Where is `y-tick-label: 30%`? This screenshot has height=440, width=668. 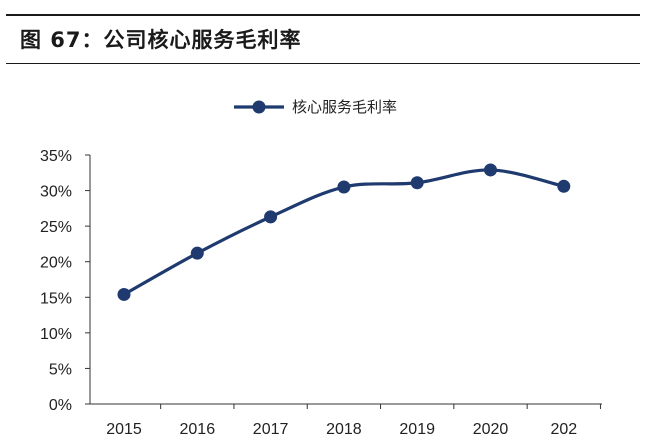 y-tick-label: 30% is located at coordinates (56, 192).